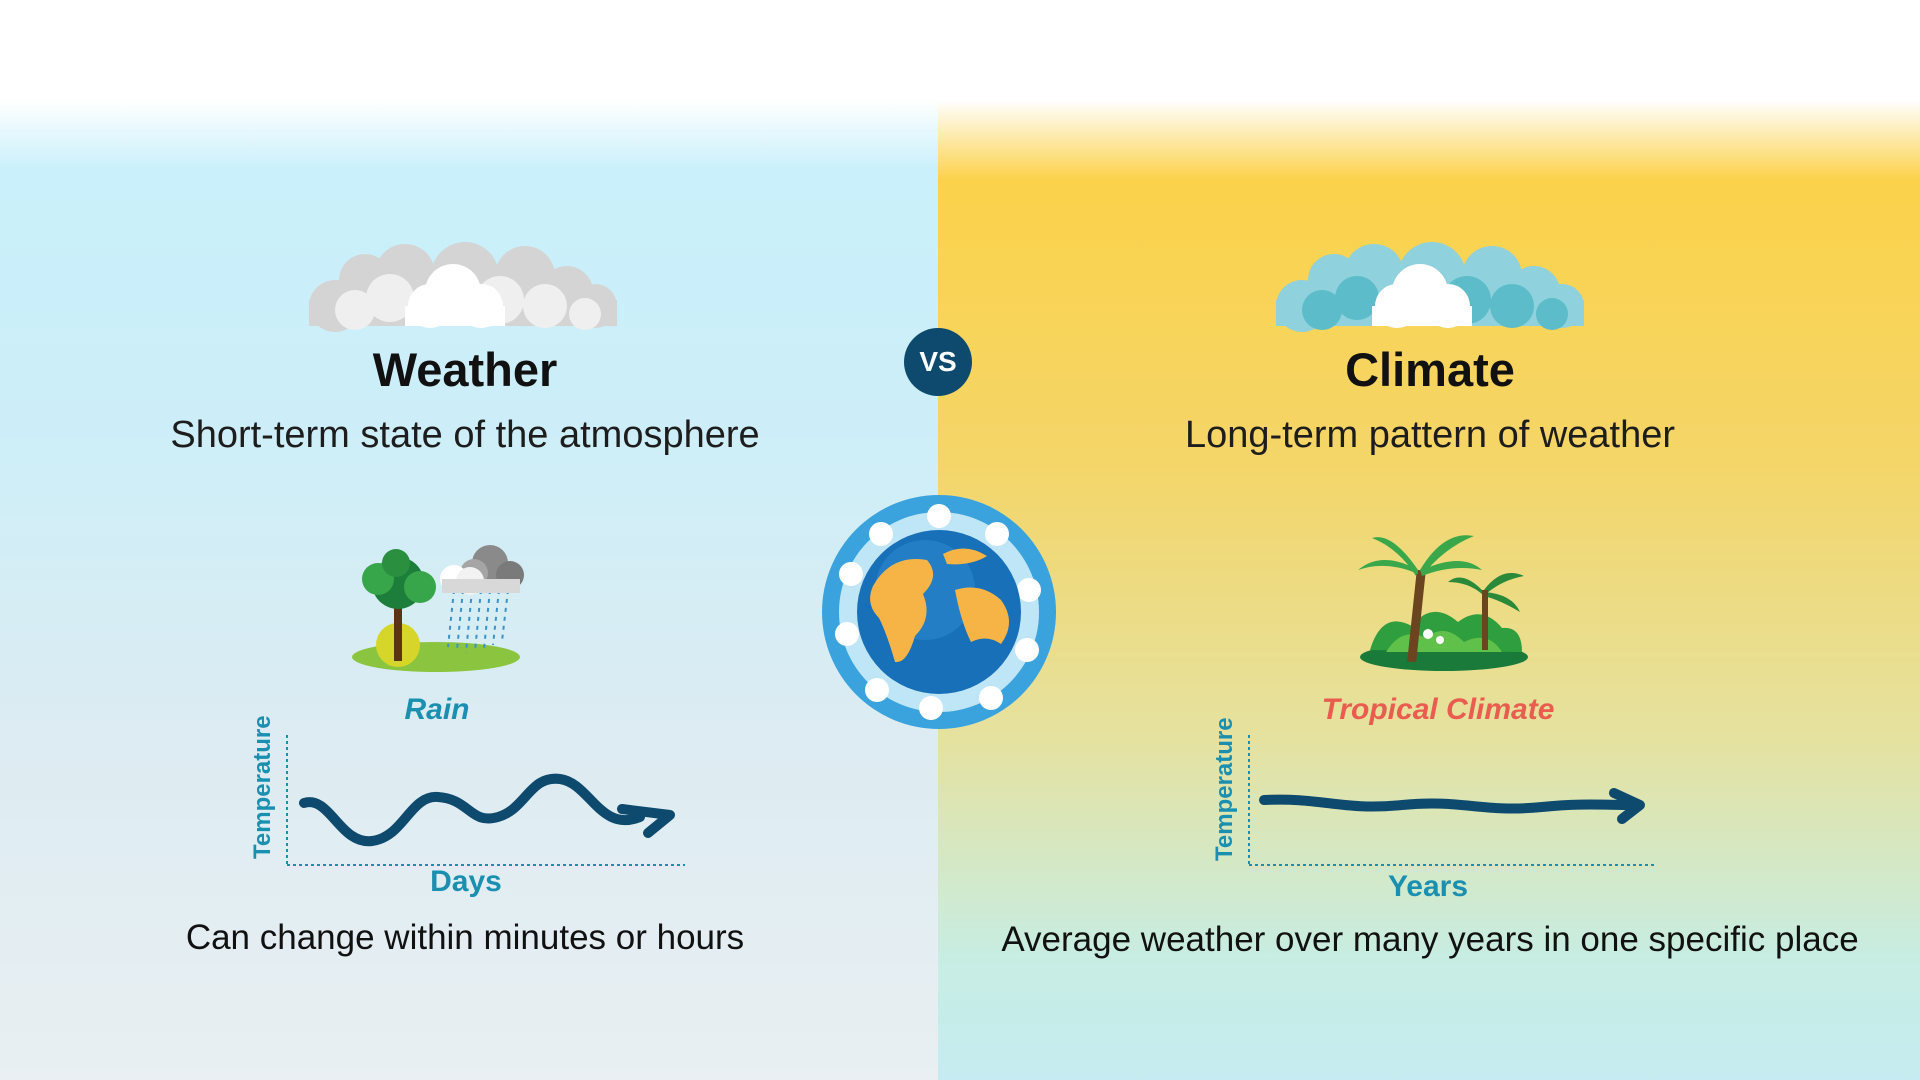 The image size is (1920, 1080). Describe the element at coordinates (1627, 806) in the screenshot. I see `climate-arrow-head` at that location.